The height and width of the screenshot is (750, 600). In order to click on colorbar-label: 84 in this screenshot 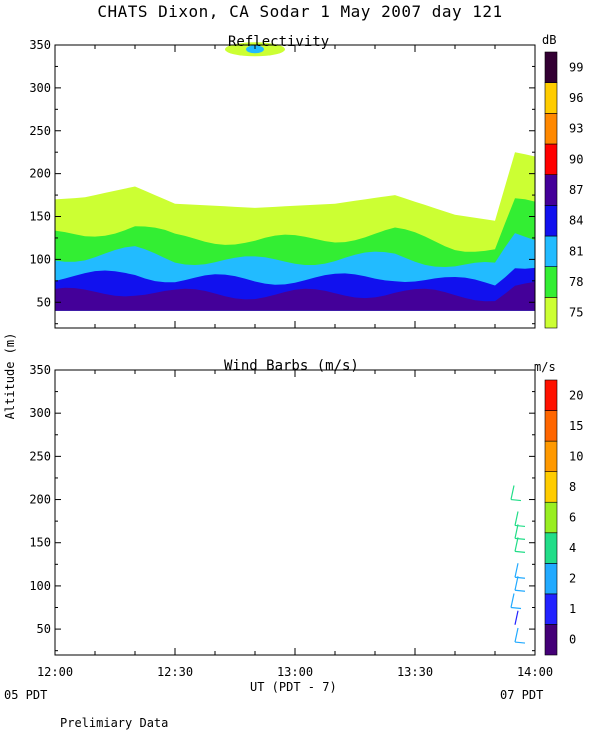, I will do `click(576, 221)`.